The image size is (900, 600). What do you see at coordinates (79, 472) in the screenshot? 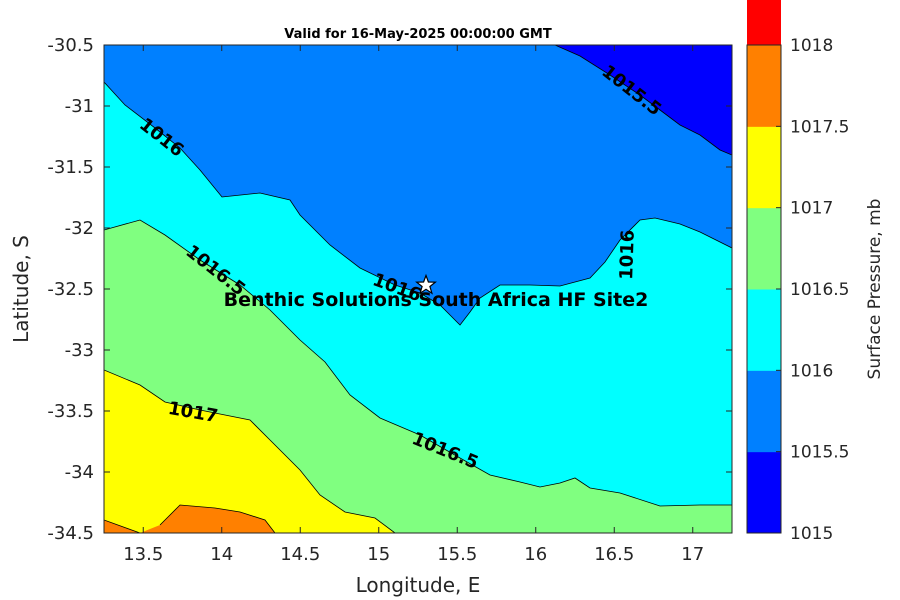
I see `y-tick-label: -34` at bounding box center [79, 472].